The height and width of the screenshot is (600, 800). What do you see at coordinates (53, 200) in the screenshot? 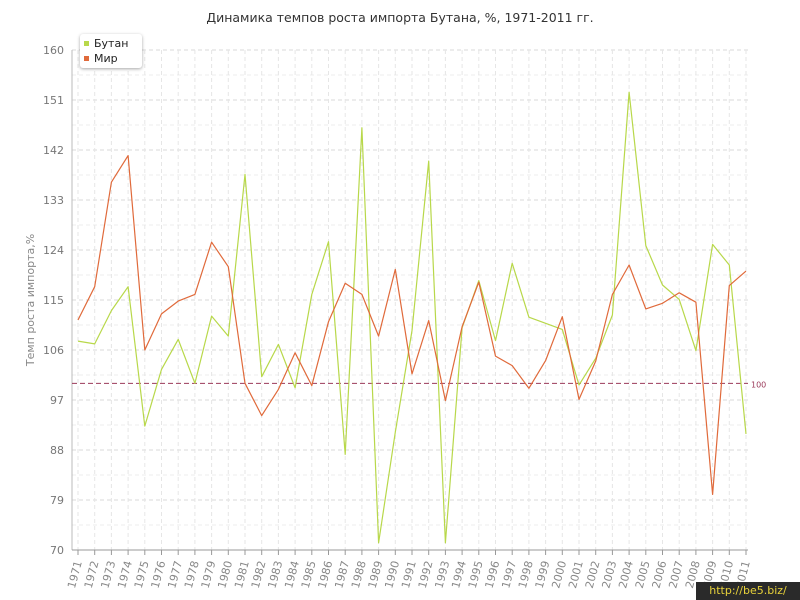
I see `y-tick-label: 133` at bounding box center [53, 200].